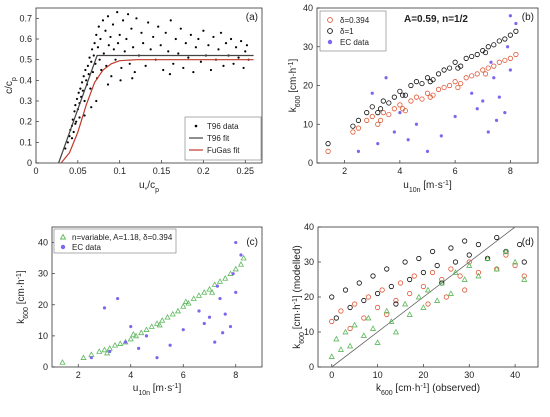 This screenshot has width=550, height=417. Describe the element at coordinates (86, 247) in the screenshot. I see `legend-entry: EC data` at that location.